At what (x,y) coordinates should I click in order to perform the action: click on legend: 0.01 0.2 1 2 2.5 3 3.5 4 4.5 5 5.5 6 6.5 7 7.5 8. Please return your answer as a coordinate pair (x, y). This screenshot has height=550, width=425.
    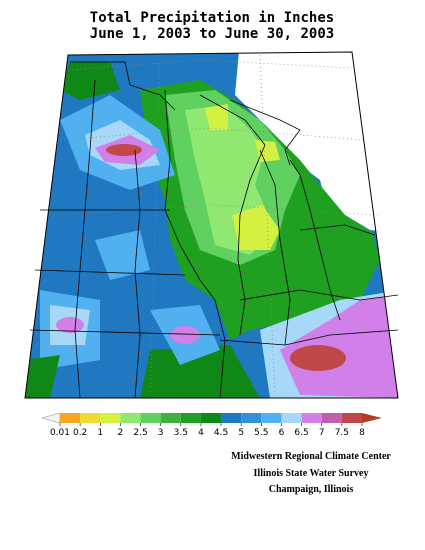
    Looking at the image, I should click on (211, 425).